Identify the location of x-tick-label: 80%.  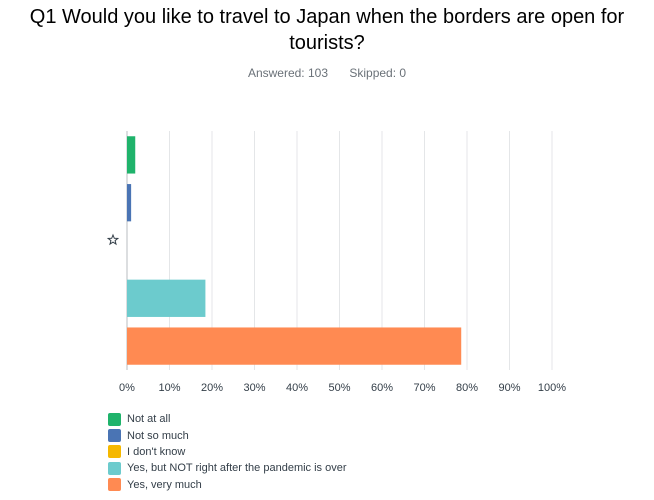
(467, 388).